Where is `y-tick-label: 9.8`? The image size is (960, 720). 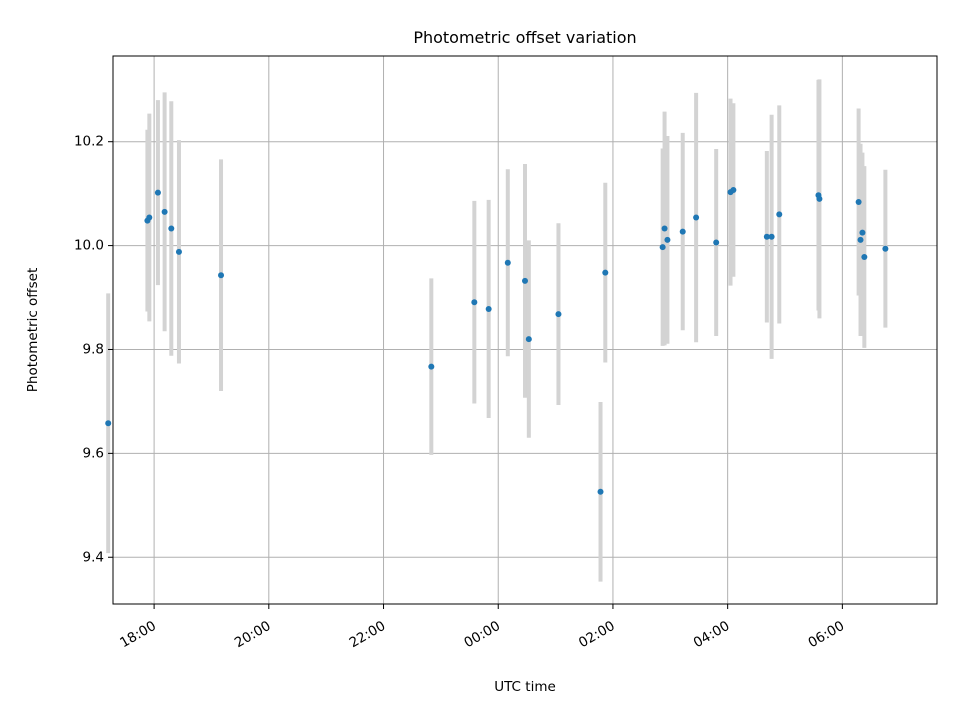 y-tick-label: 9.8 is located at coordinates (93, 349).